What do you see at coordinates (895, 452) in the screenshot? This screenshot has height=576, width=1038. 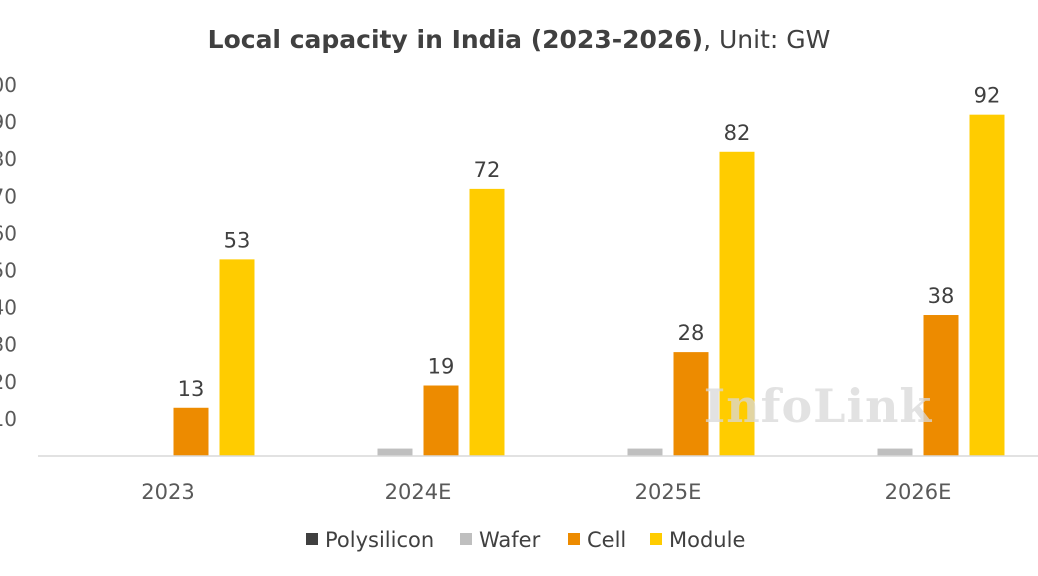 I see `bar-wafer-2026e` at bounding box center [895, 452].